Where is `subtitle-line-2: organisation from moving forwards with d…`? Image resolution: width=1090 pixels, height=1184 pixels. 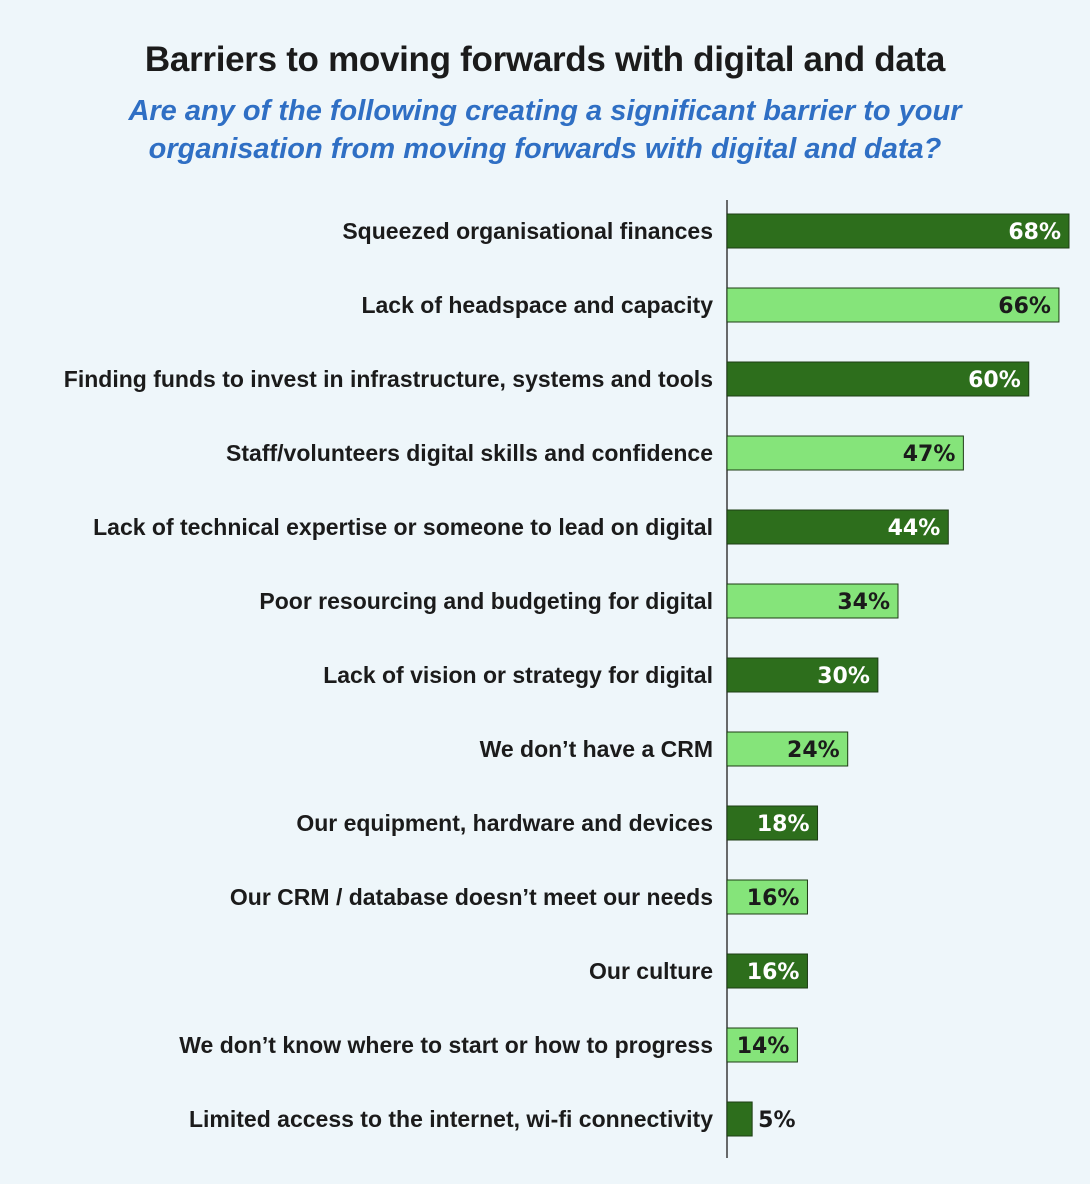
subtitle-line-2: organisation from moving forwards with d… is located at coordinates (545, 149).